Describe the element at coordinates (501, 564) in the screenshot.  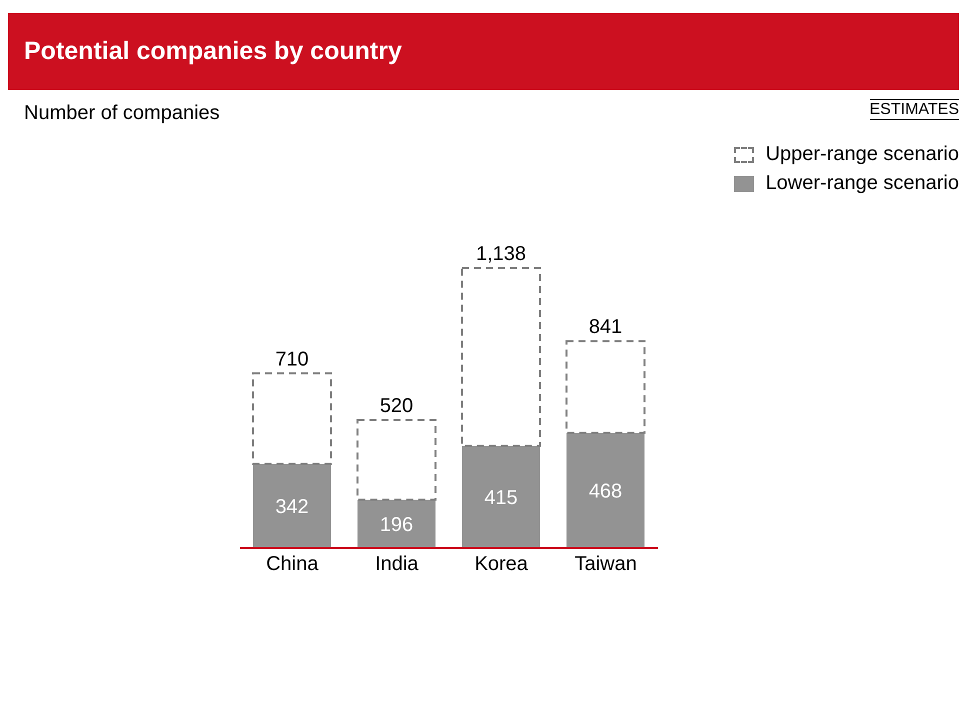
I see `x-tick-label: Korea` at that location.